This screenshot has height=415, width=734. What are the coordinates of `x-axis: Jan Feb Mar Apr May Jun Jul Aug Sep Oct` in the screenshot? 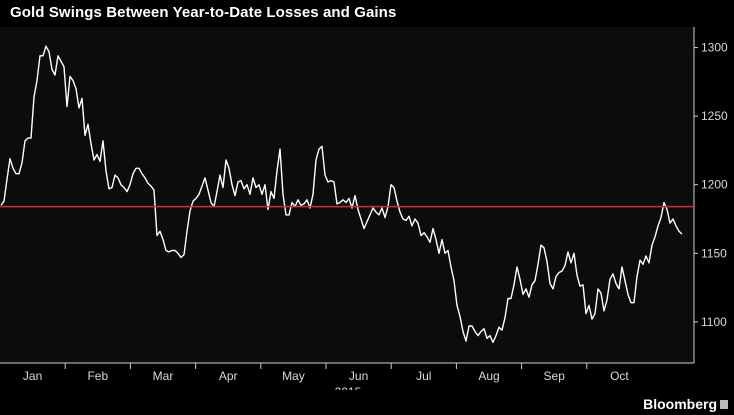 It's located at (347, 372).